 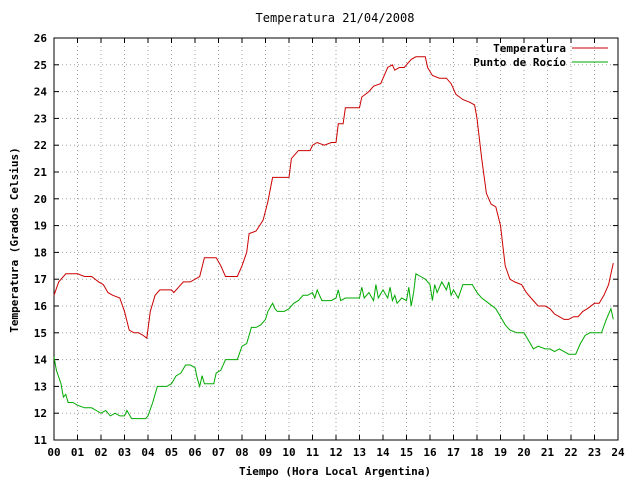 I want to click on x-tick-label: 15, so click(x=406, y=452).